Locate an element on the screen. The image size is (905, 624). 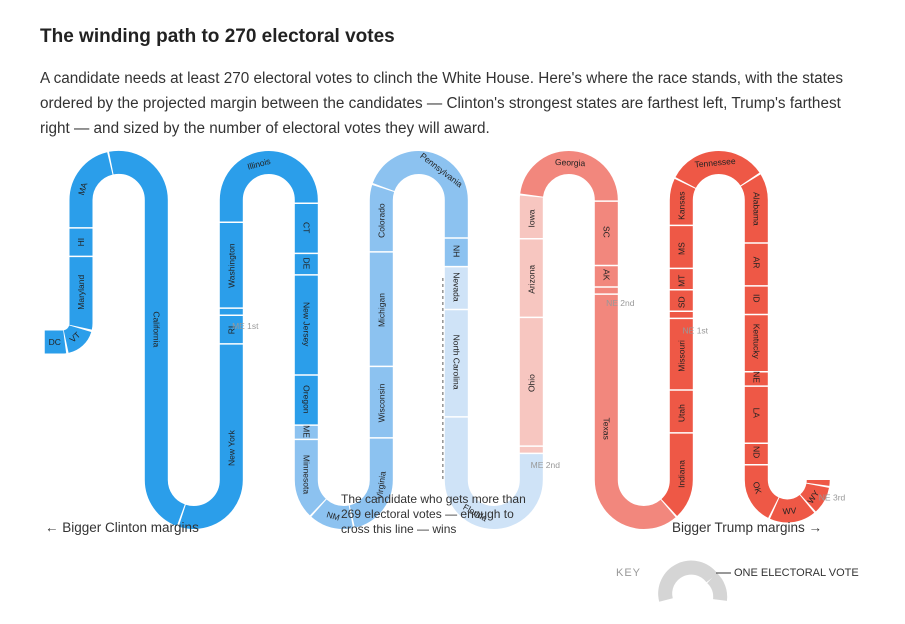
state-label: MS is located at coordinates (681, 248).